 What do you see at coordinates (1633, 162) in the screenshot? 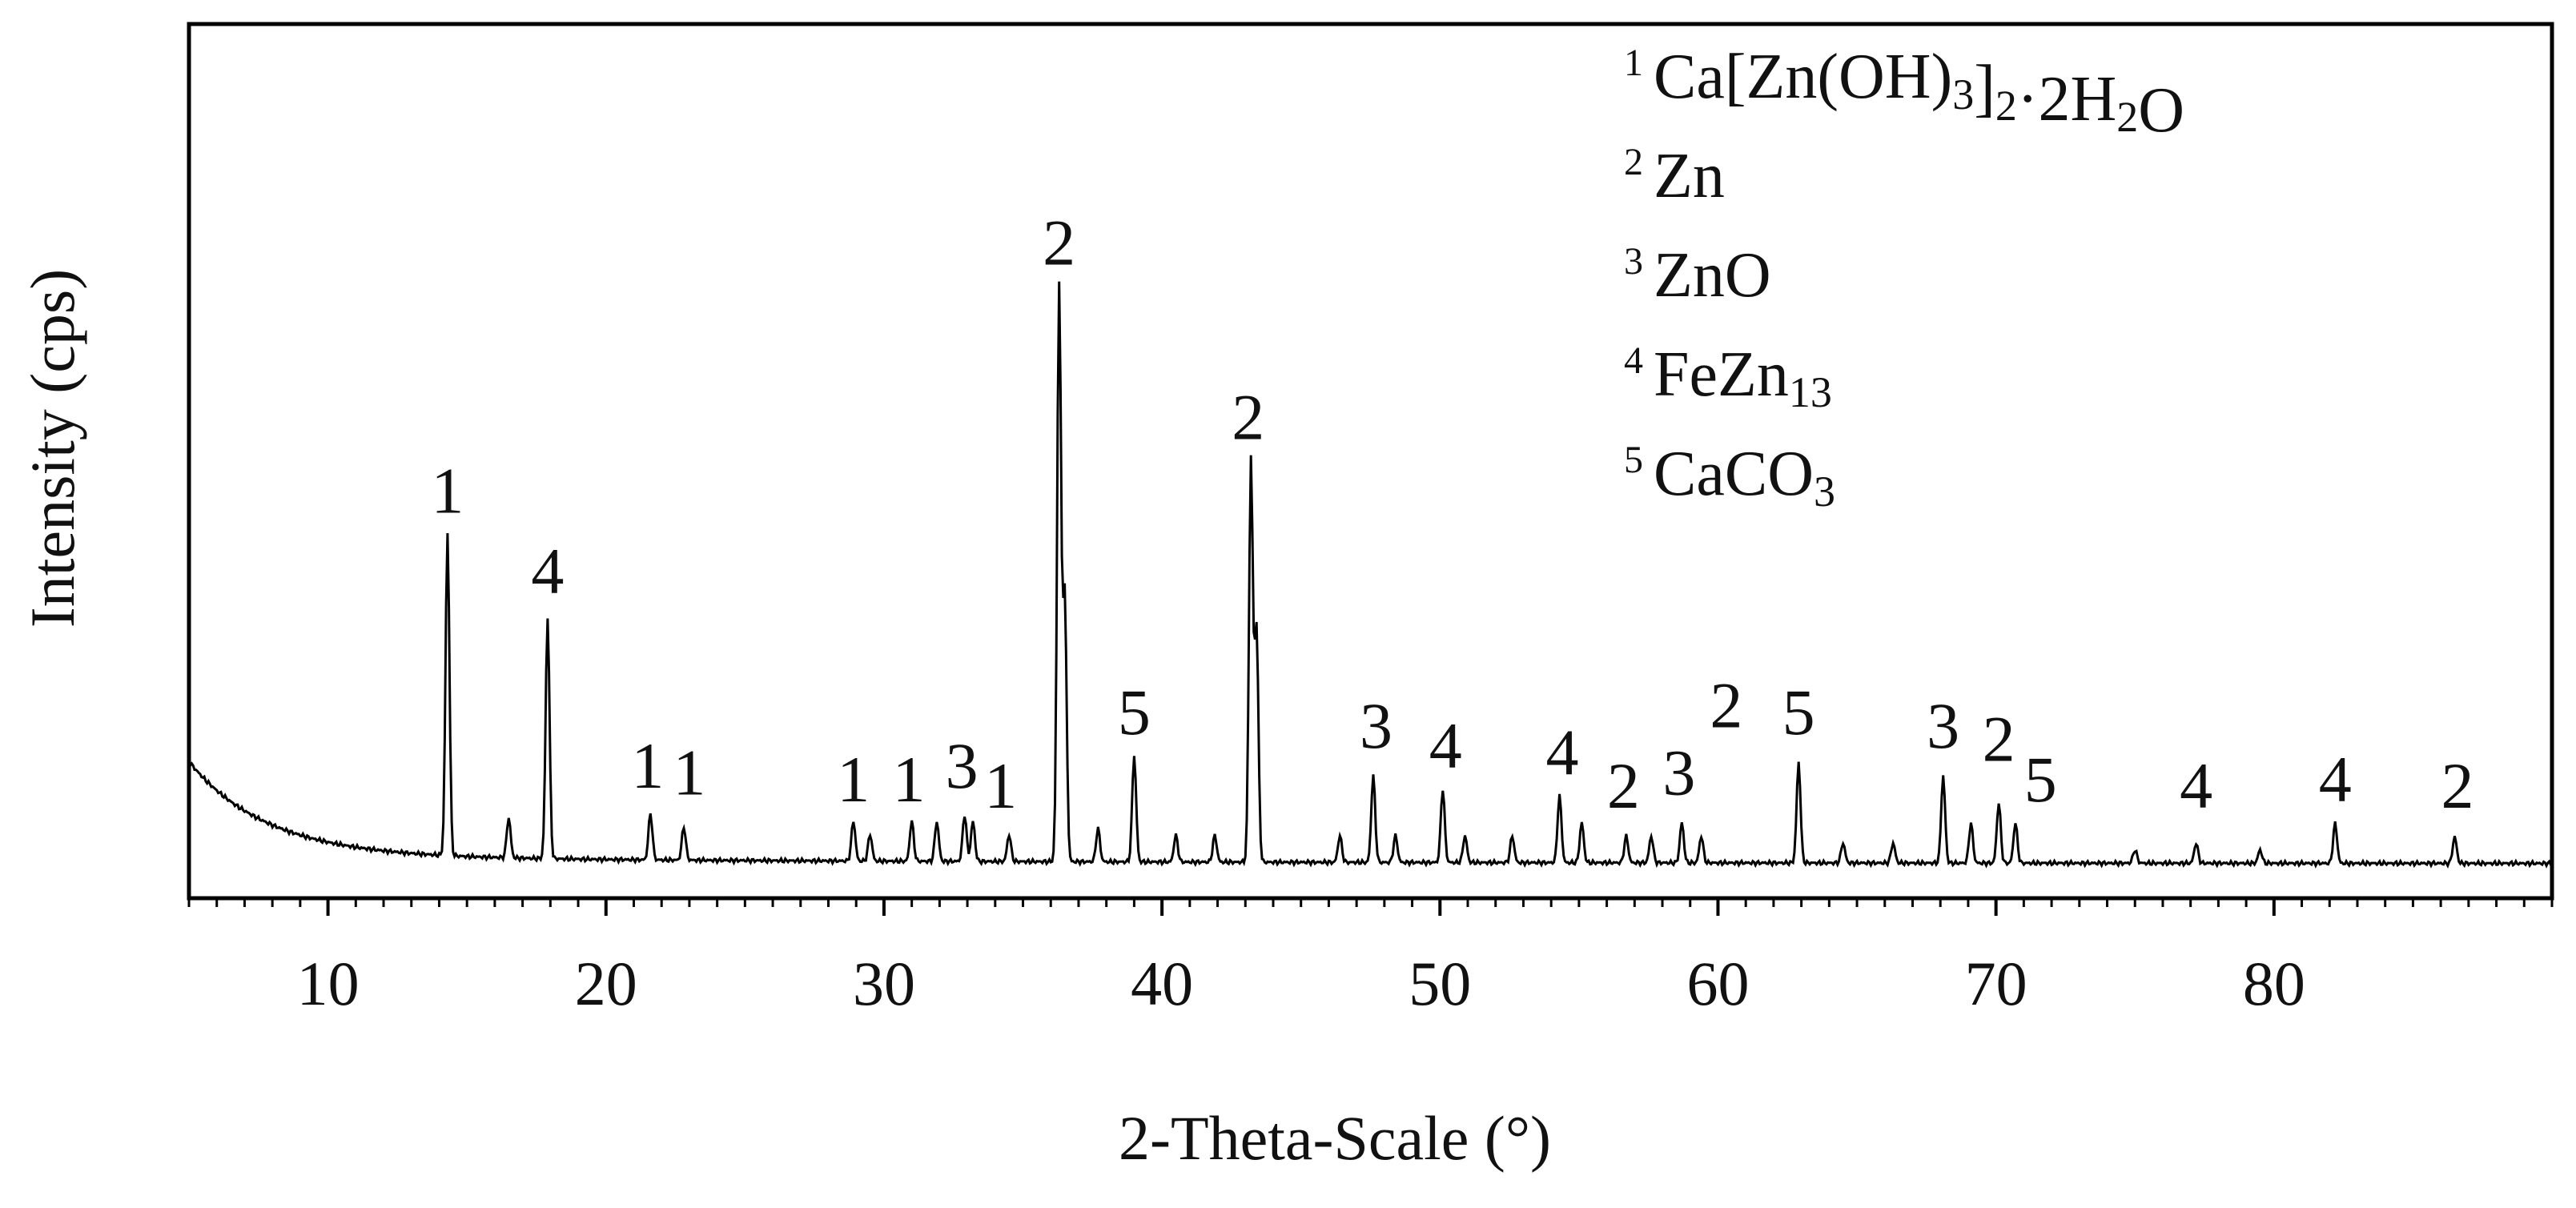
I see `legend-number: 2` at bounding box center [1633, 162].